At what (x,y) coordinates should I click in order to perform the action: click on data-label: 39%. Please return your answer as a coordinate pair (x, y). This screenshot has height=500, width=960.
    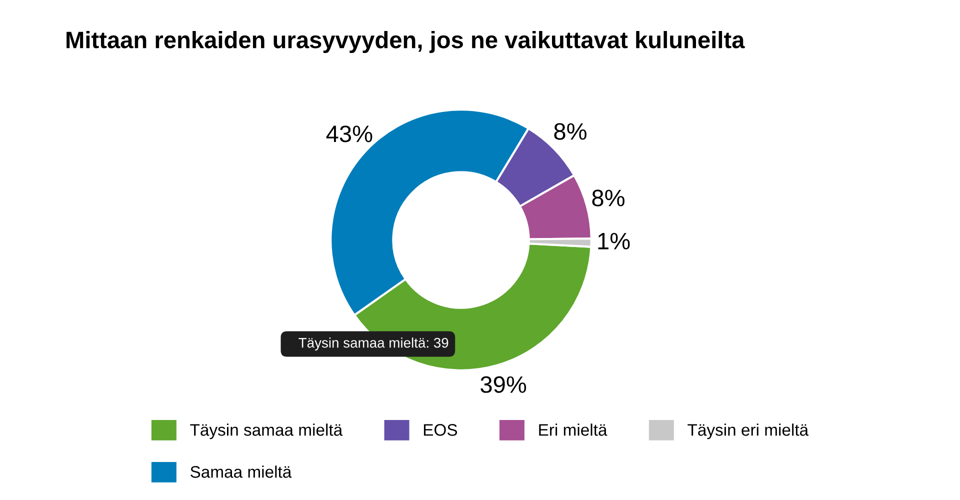
    Looking at the image, I should click on (503, 384).